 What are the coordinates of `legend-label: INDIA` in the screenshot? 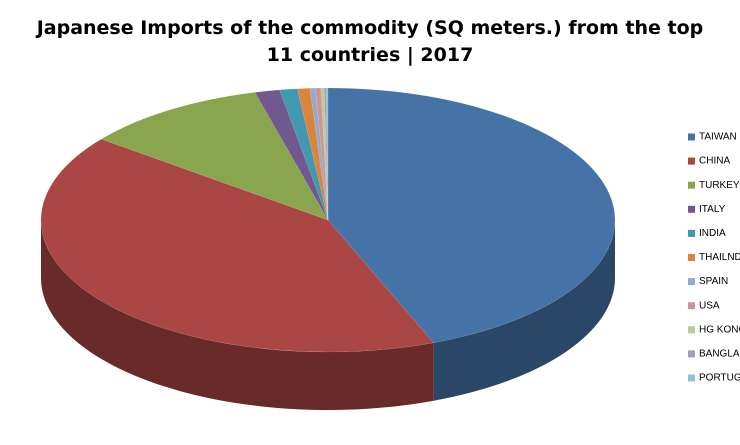 It's located at (712, 233).